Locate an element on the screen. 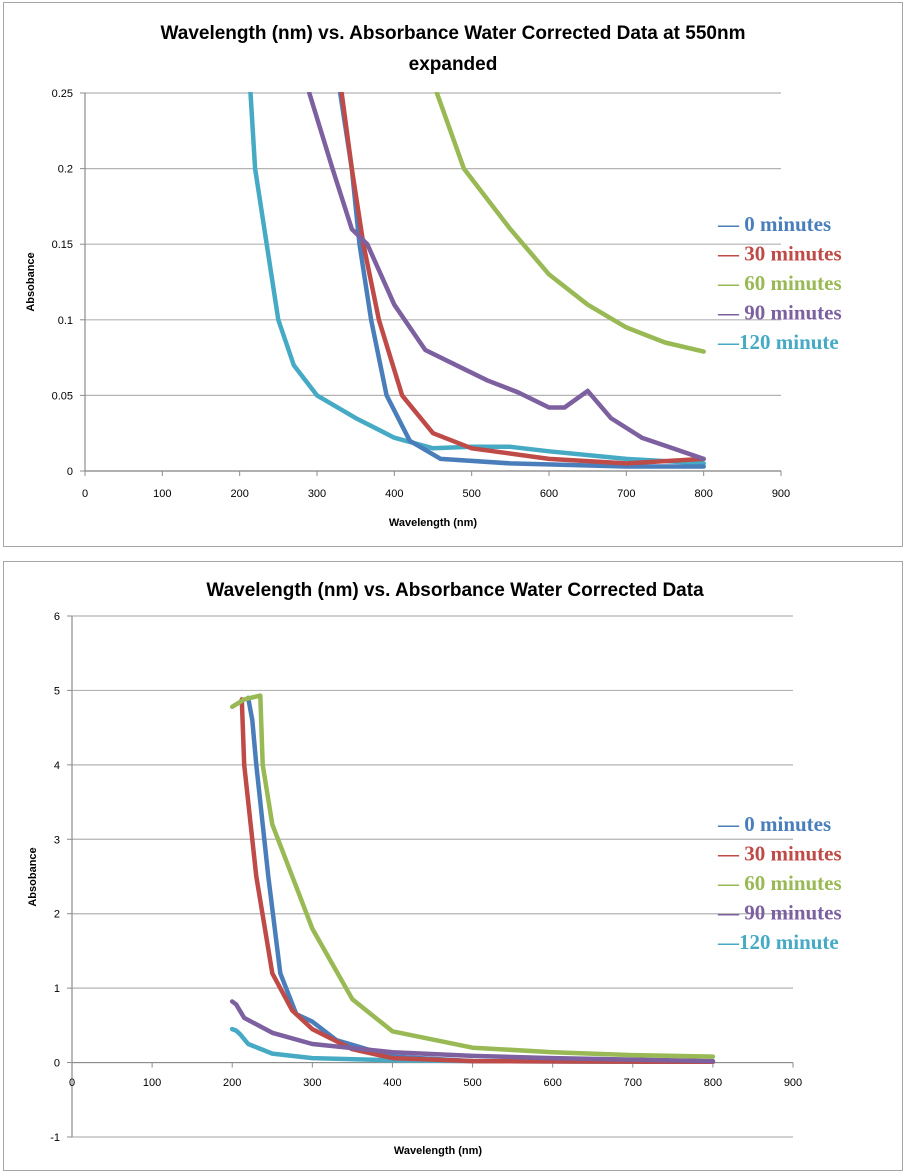  y-tick-label: -1 is located at coordinates (55, 1138).